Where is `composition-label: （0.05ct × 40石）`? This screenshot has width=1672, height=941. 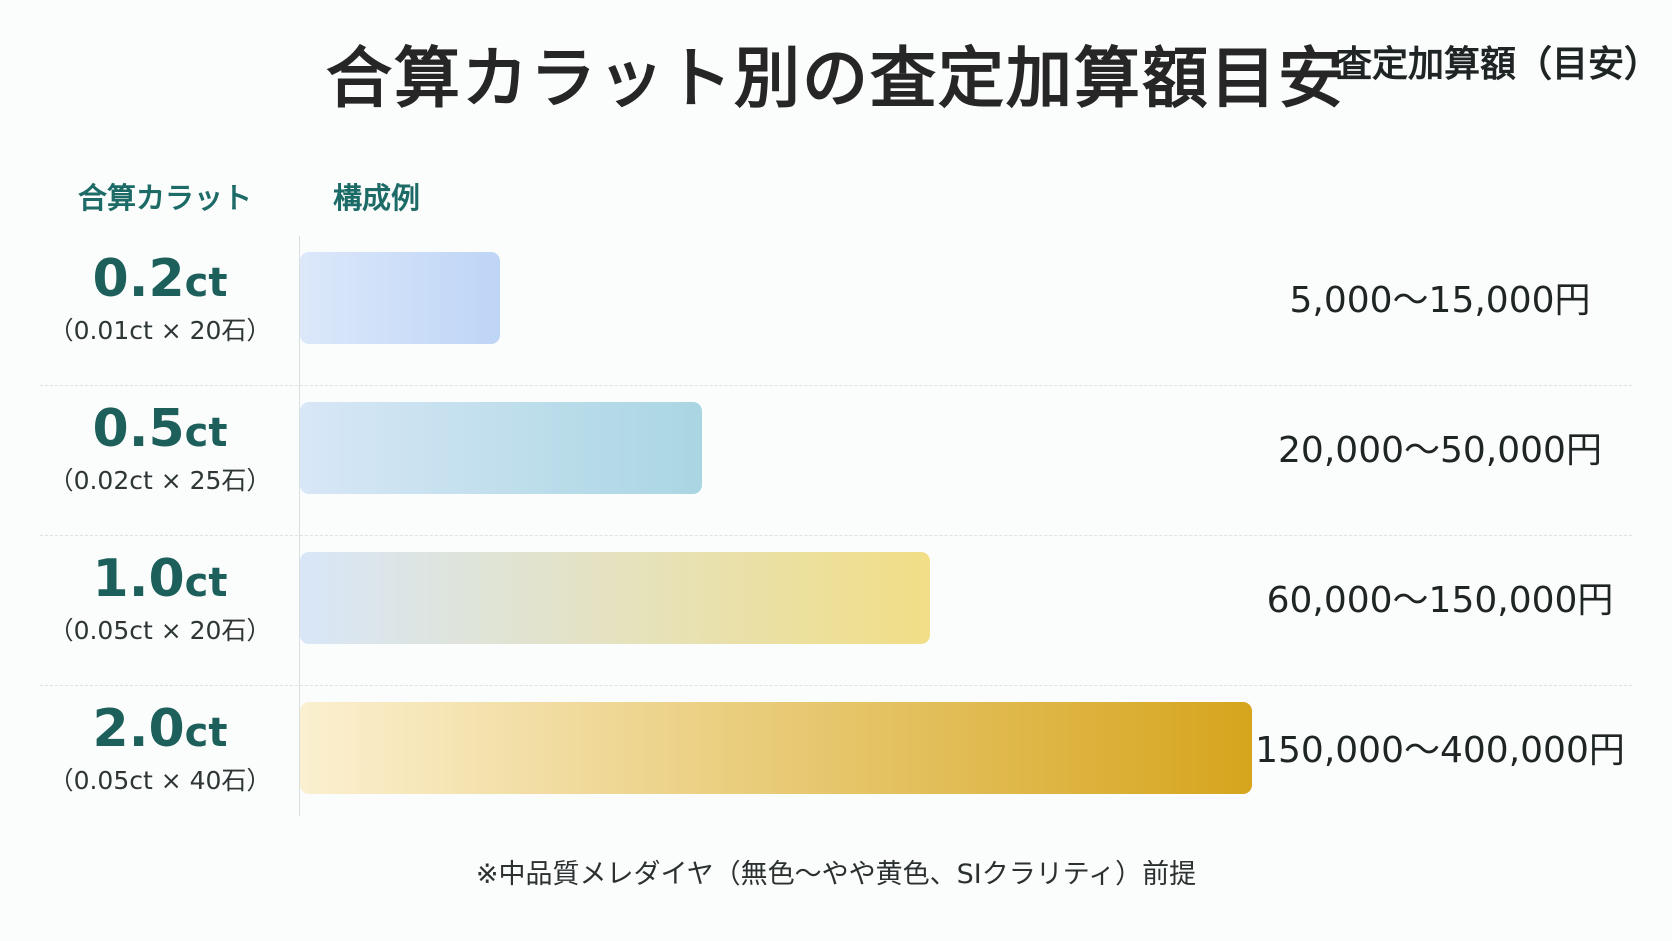 composition-label: （0.05ct × 40石） is located at coordinates (160, 780).